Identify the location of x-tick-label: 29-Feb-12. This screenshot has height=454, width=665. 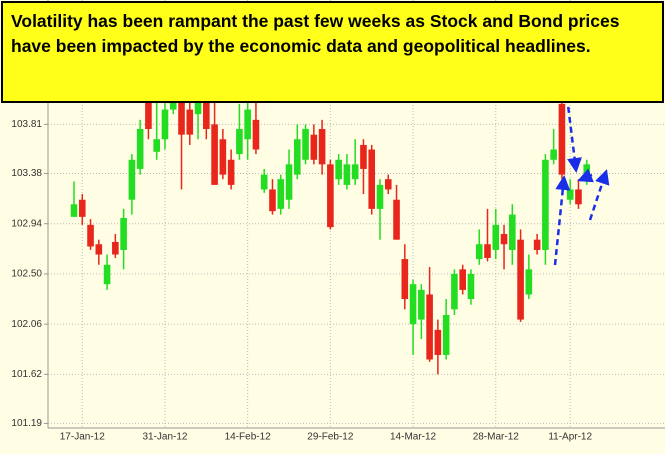
(330, 437).